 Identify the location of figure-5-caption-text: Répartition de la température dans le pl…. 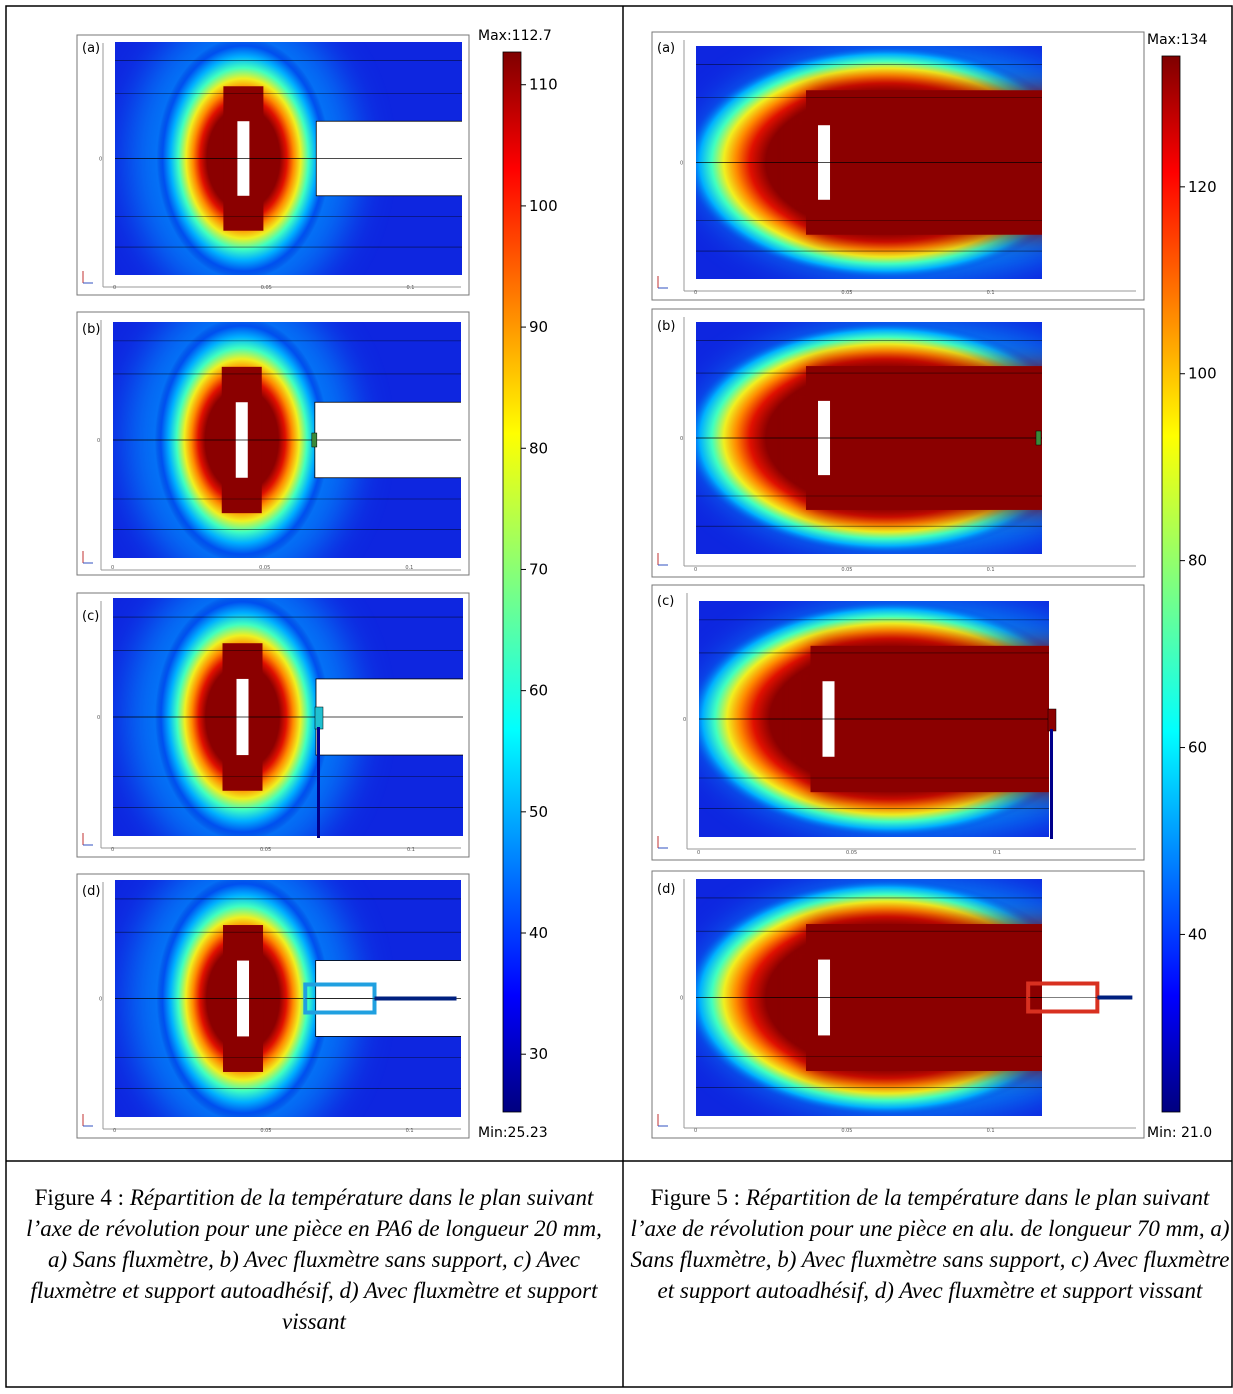
(930, 1244).